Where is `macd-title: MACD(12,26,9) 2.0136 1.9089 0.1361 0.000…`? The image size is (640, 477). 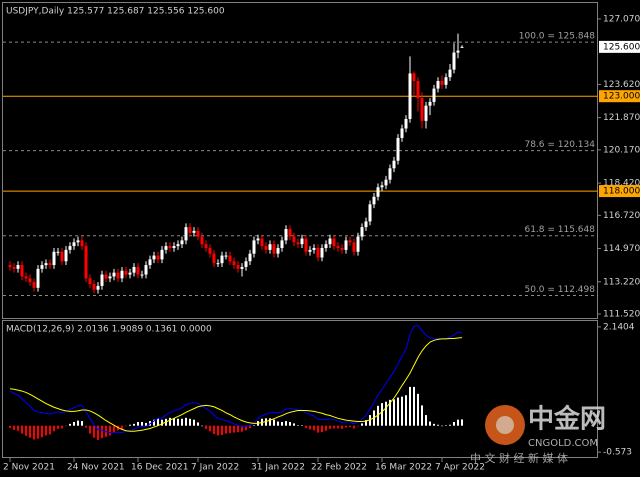 macd-title: MACD(12,26,9) 2.0136 1.9089 0.1361 0.000… is located at coordinates (109, 330).